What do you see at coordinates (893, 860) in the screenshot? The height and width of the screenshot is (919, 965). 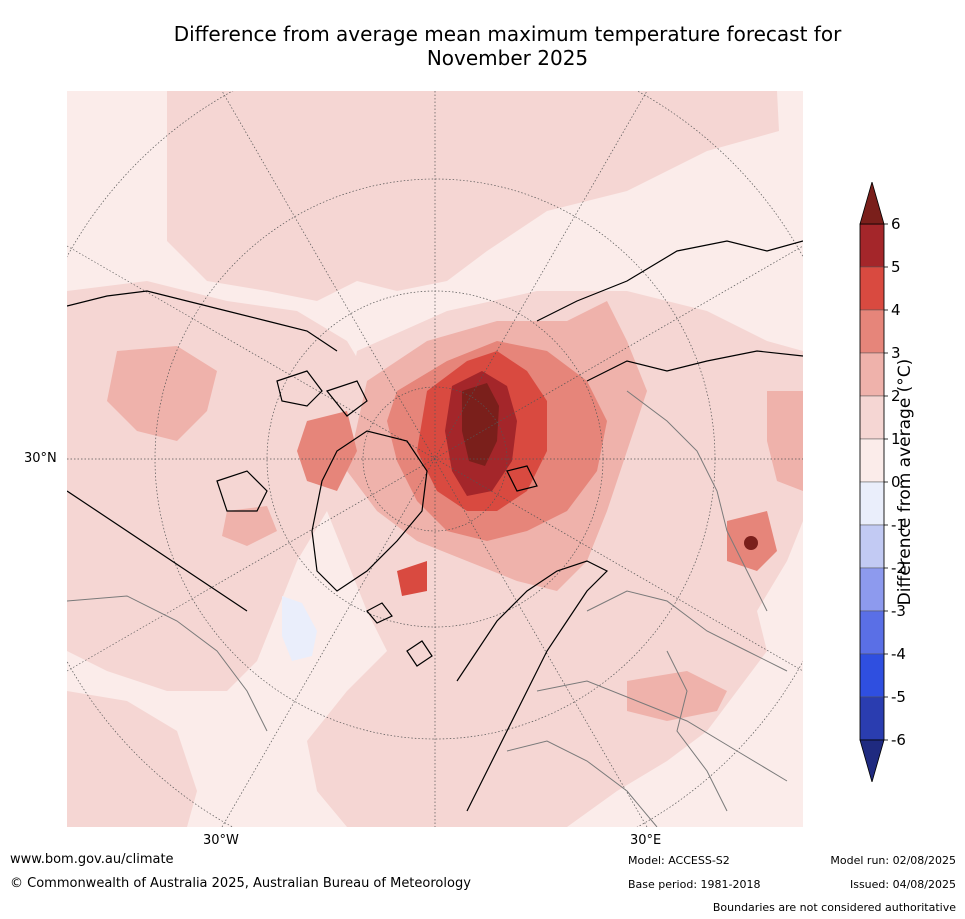 I see `footer-model-run: Model run: 02/08/2025` at bounding box center [893, 860].